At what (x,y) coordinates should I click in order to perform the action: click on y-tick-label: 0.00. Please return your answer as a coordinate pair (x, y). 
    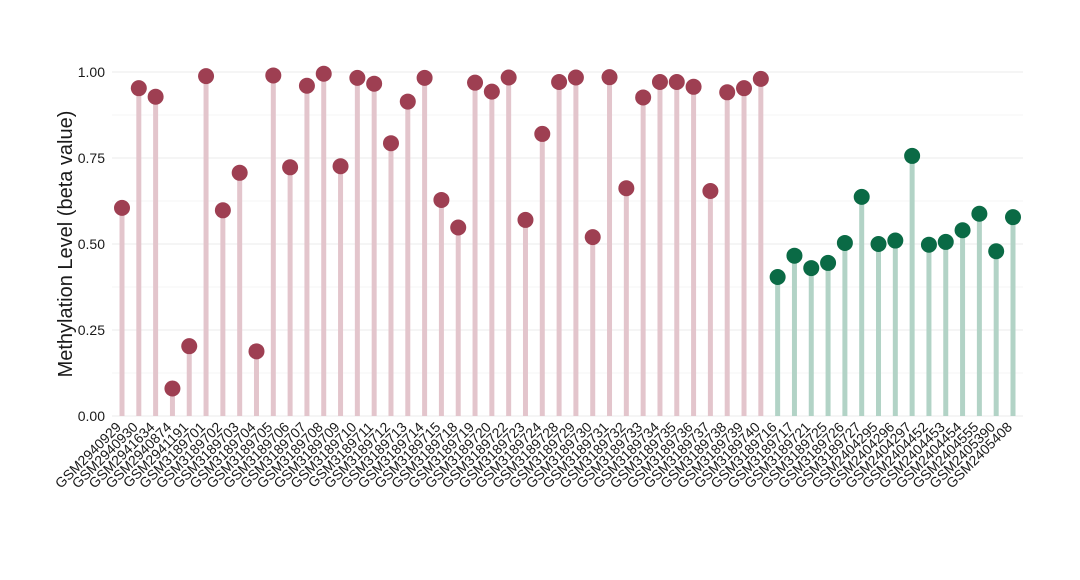
    Looking at the image, I should click on (91, 416).